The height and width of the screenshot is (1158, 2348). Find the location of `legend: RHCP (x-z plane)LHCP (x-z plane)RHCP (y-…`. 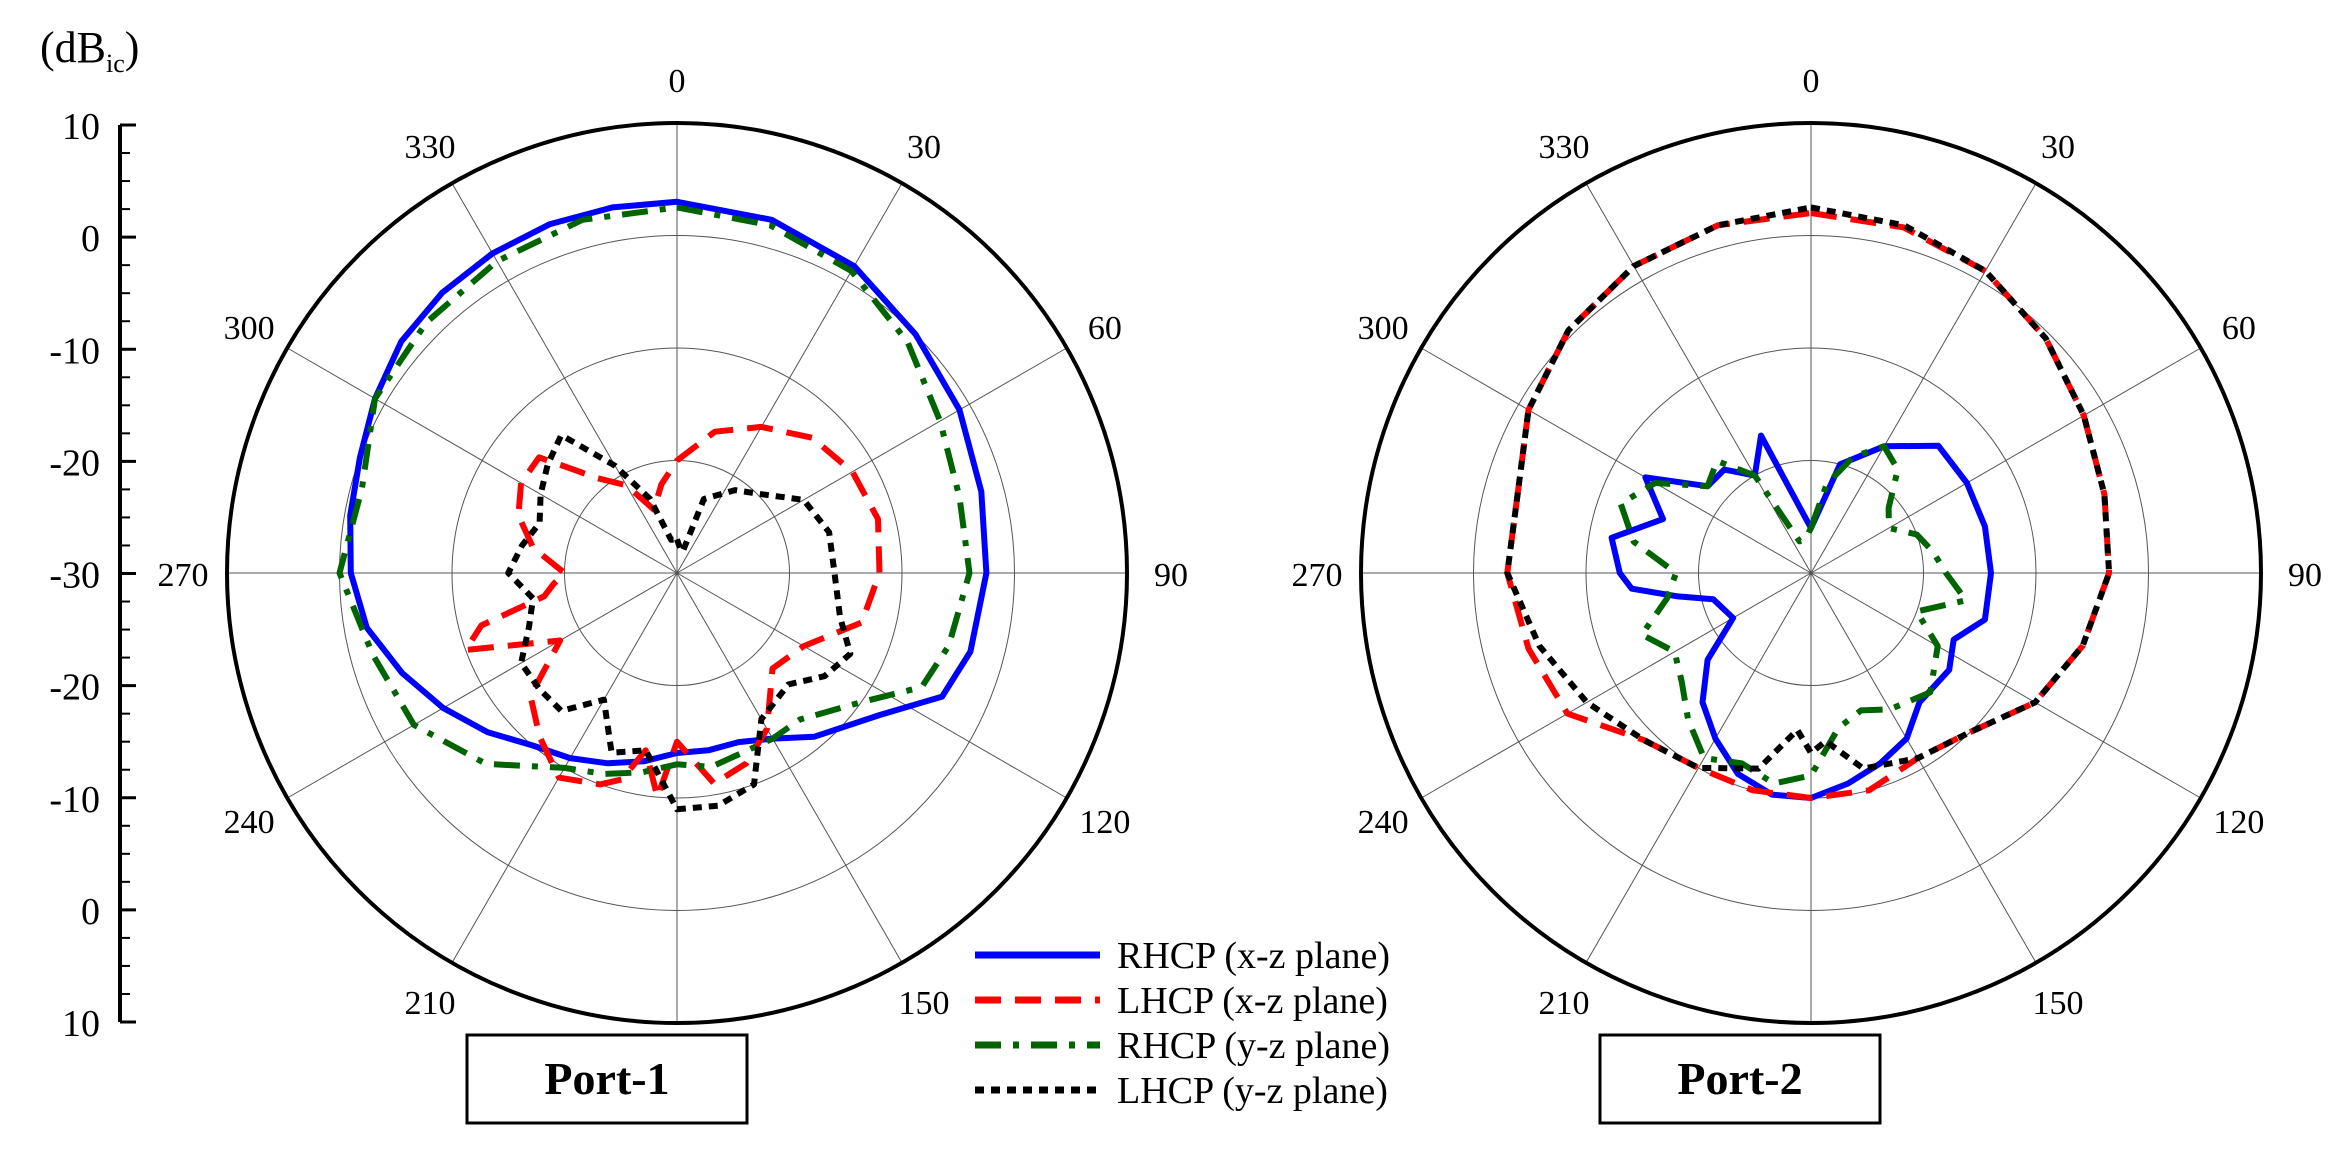

legend: RHCP (x-z plane)LHCP (x-z plane)RHCP (y-… is located at coordinates (1182, 1023).